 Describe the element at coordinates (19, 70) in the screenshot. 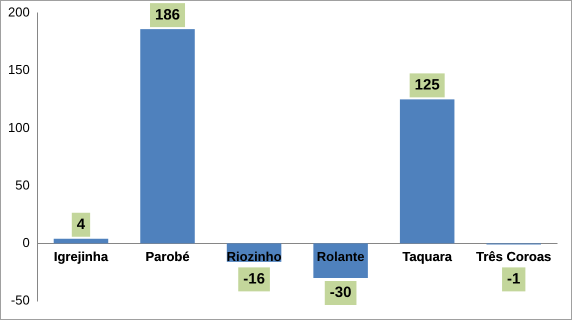

I see `y-tick-label: 150` at that location.